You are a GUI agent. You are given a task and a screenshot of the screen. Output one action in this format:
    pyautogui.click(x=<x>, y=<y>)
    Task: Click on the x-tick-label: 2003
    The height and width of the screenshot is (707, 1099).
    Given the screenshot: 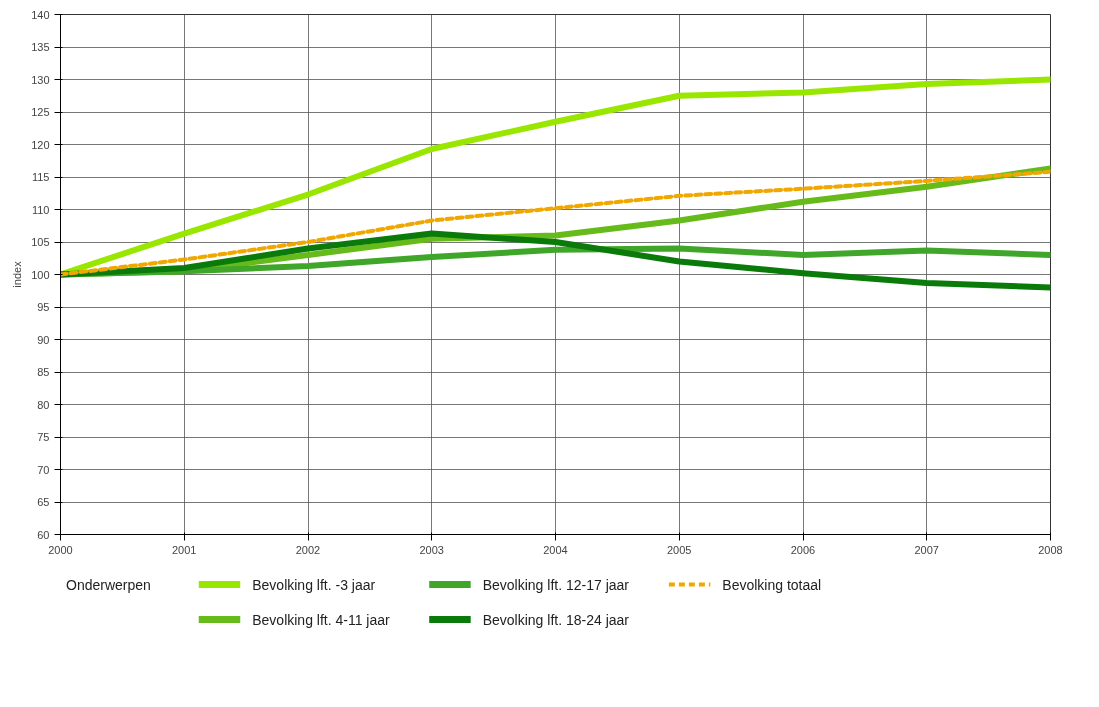 What is the action you would take?
    pyautogui.click(x=431, y=549)
    